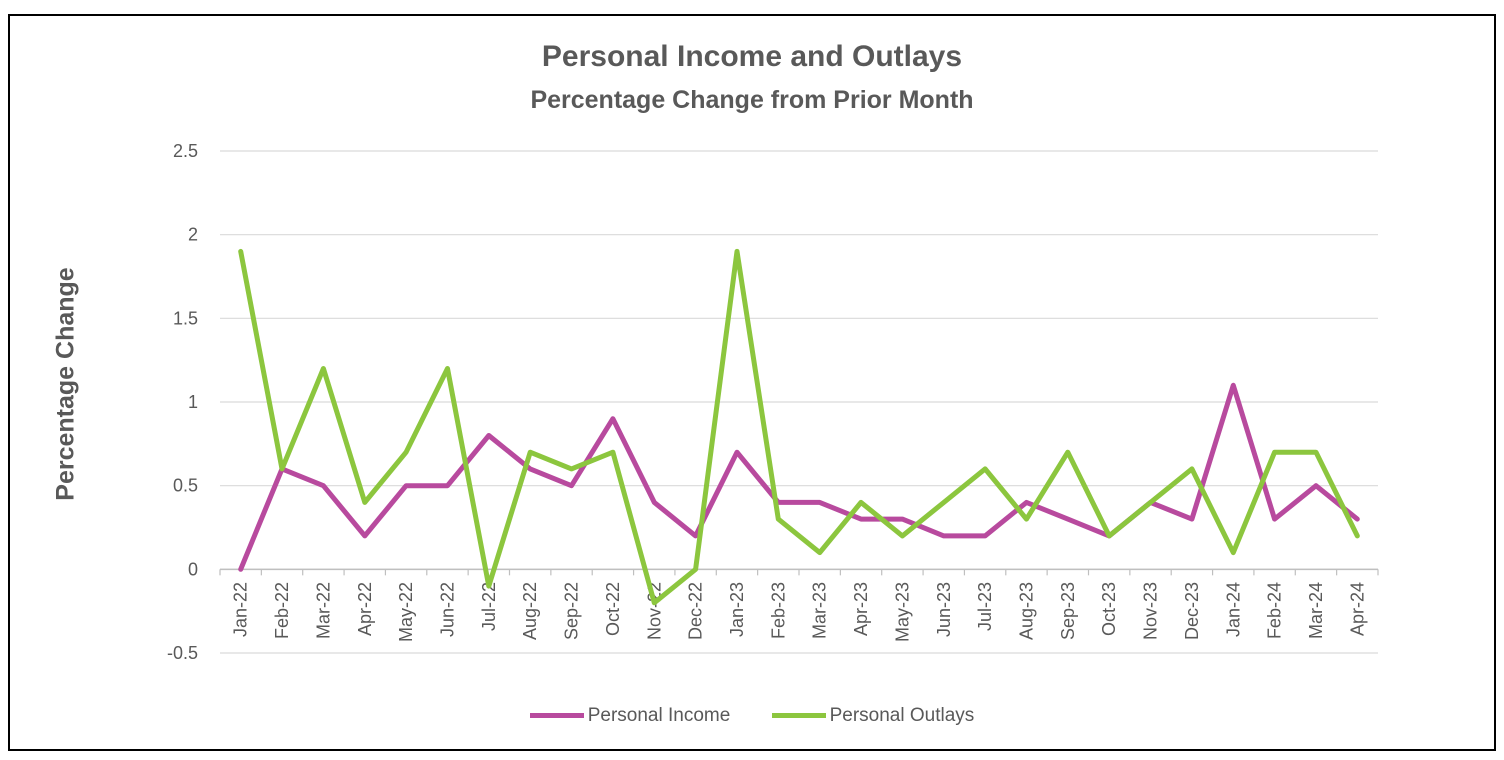 Image resolution: width=1504 pixels, height=760 pixels. I want to click on y-tick-label: 0, so click(193, 569).